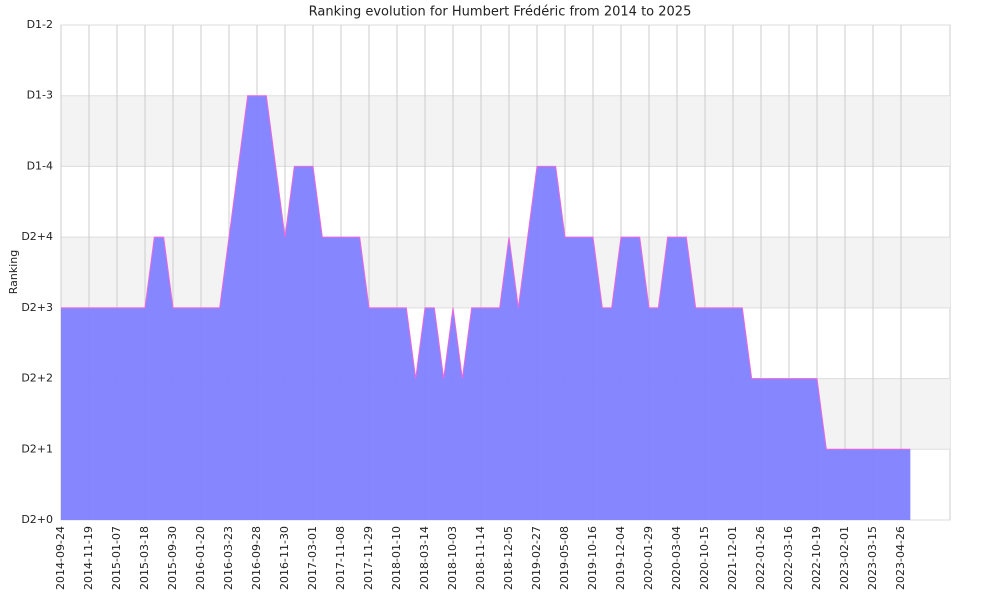  I want to click on y-tick-label: D2+2, so click(37, 378).